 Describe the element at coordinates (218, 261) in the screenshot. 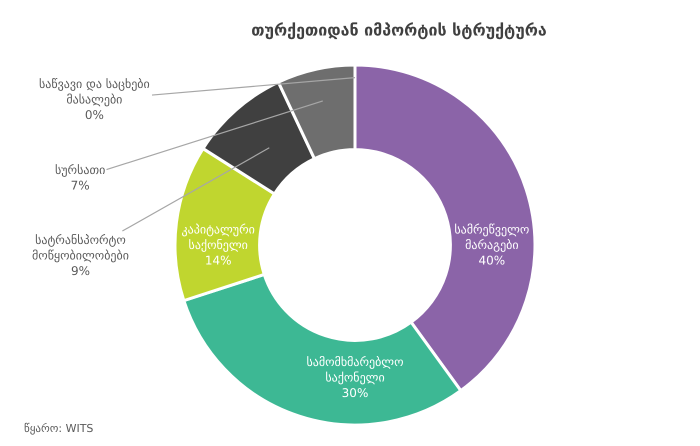

I see `data-label: 14%` at that location.